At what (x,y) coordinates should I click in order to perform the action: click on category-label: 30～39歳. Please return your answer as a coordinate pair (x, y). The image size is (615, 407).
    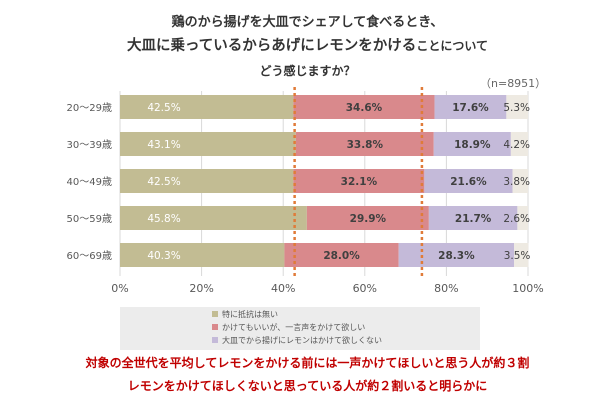
    Looking at the image, I should click on (89, 145).